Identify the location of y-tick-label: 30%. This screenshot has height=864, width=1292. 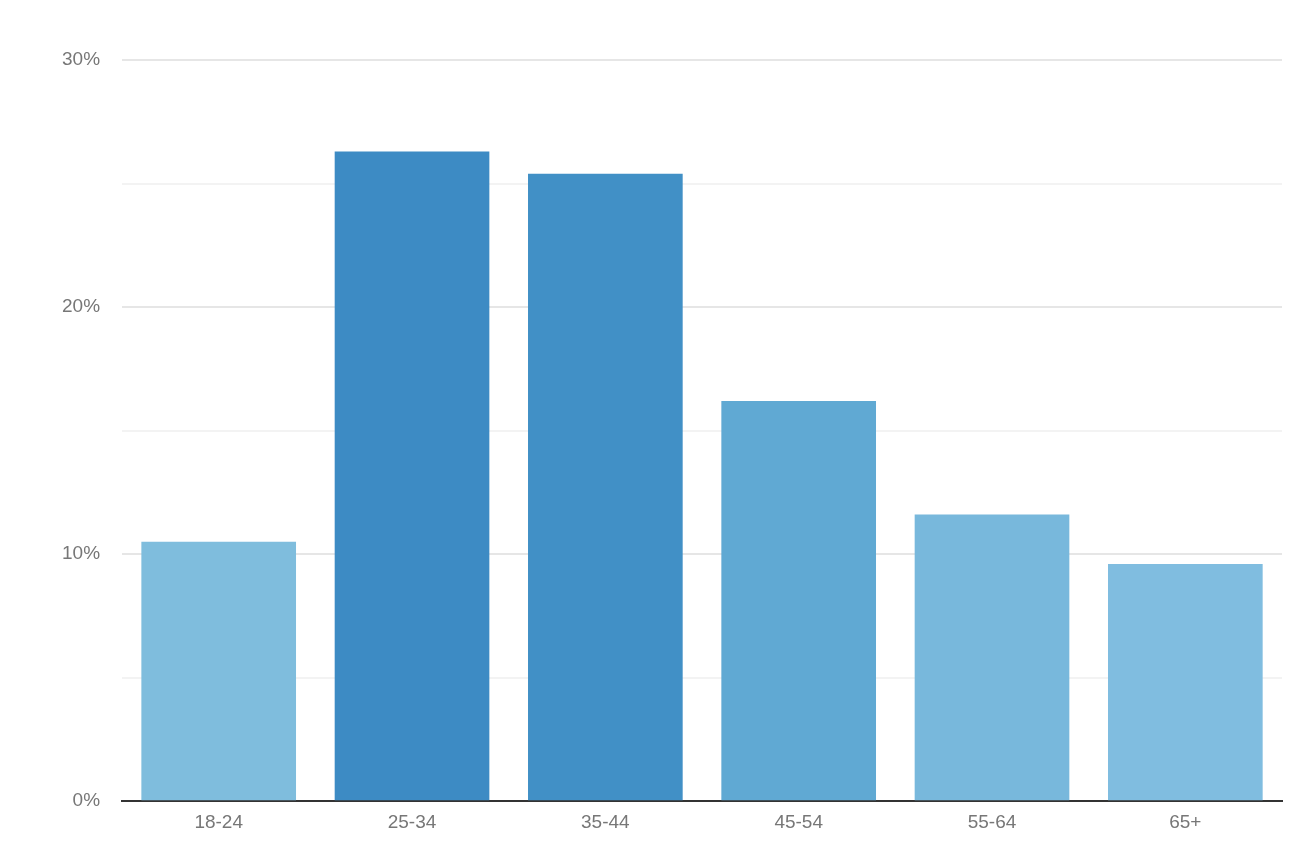
(81, 59).